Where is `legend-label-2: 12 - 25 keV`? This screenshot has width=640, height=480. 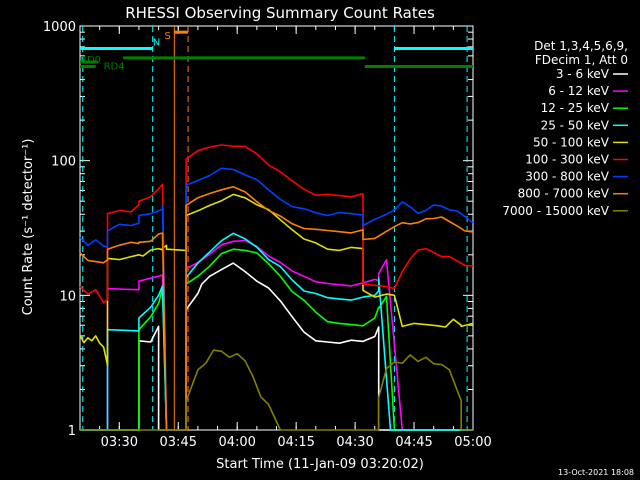 legend-label-2: 12 - 25 keV is located at coordinates (575, 108).